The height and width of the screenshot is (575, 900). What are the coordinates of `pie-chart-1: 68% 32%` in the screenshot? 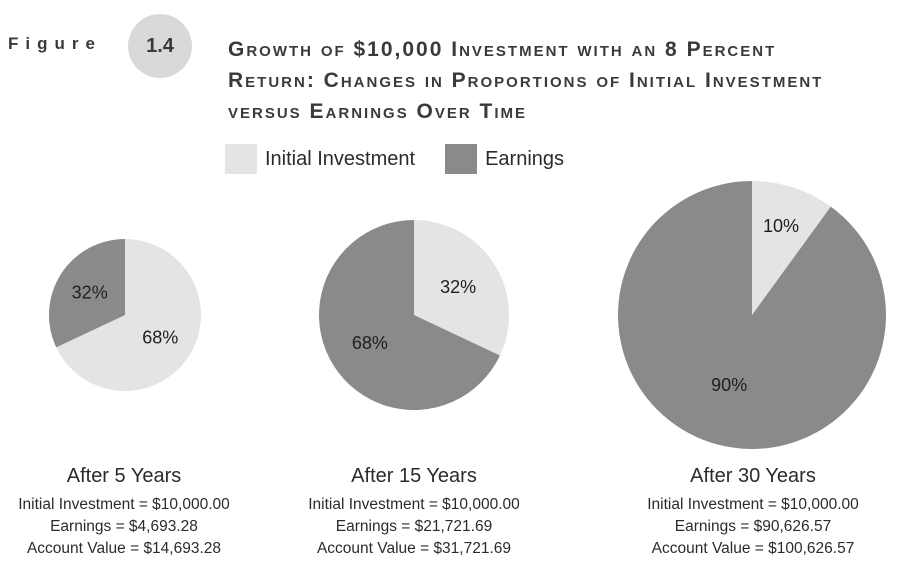 It's located at (125, 315).